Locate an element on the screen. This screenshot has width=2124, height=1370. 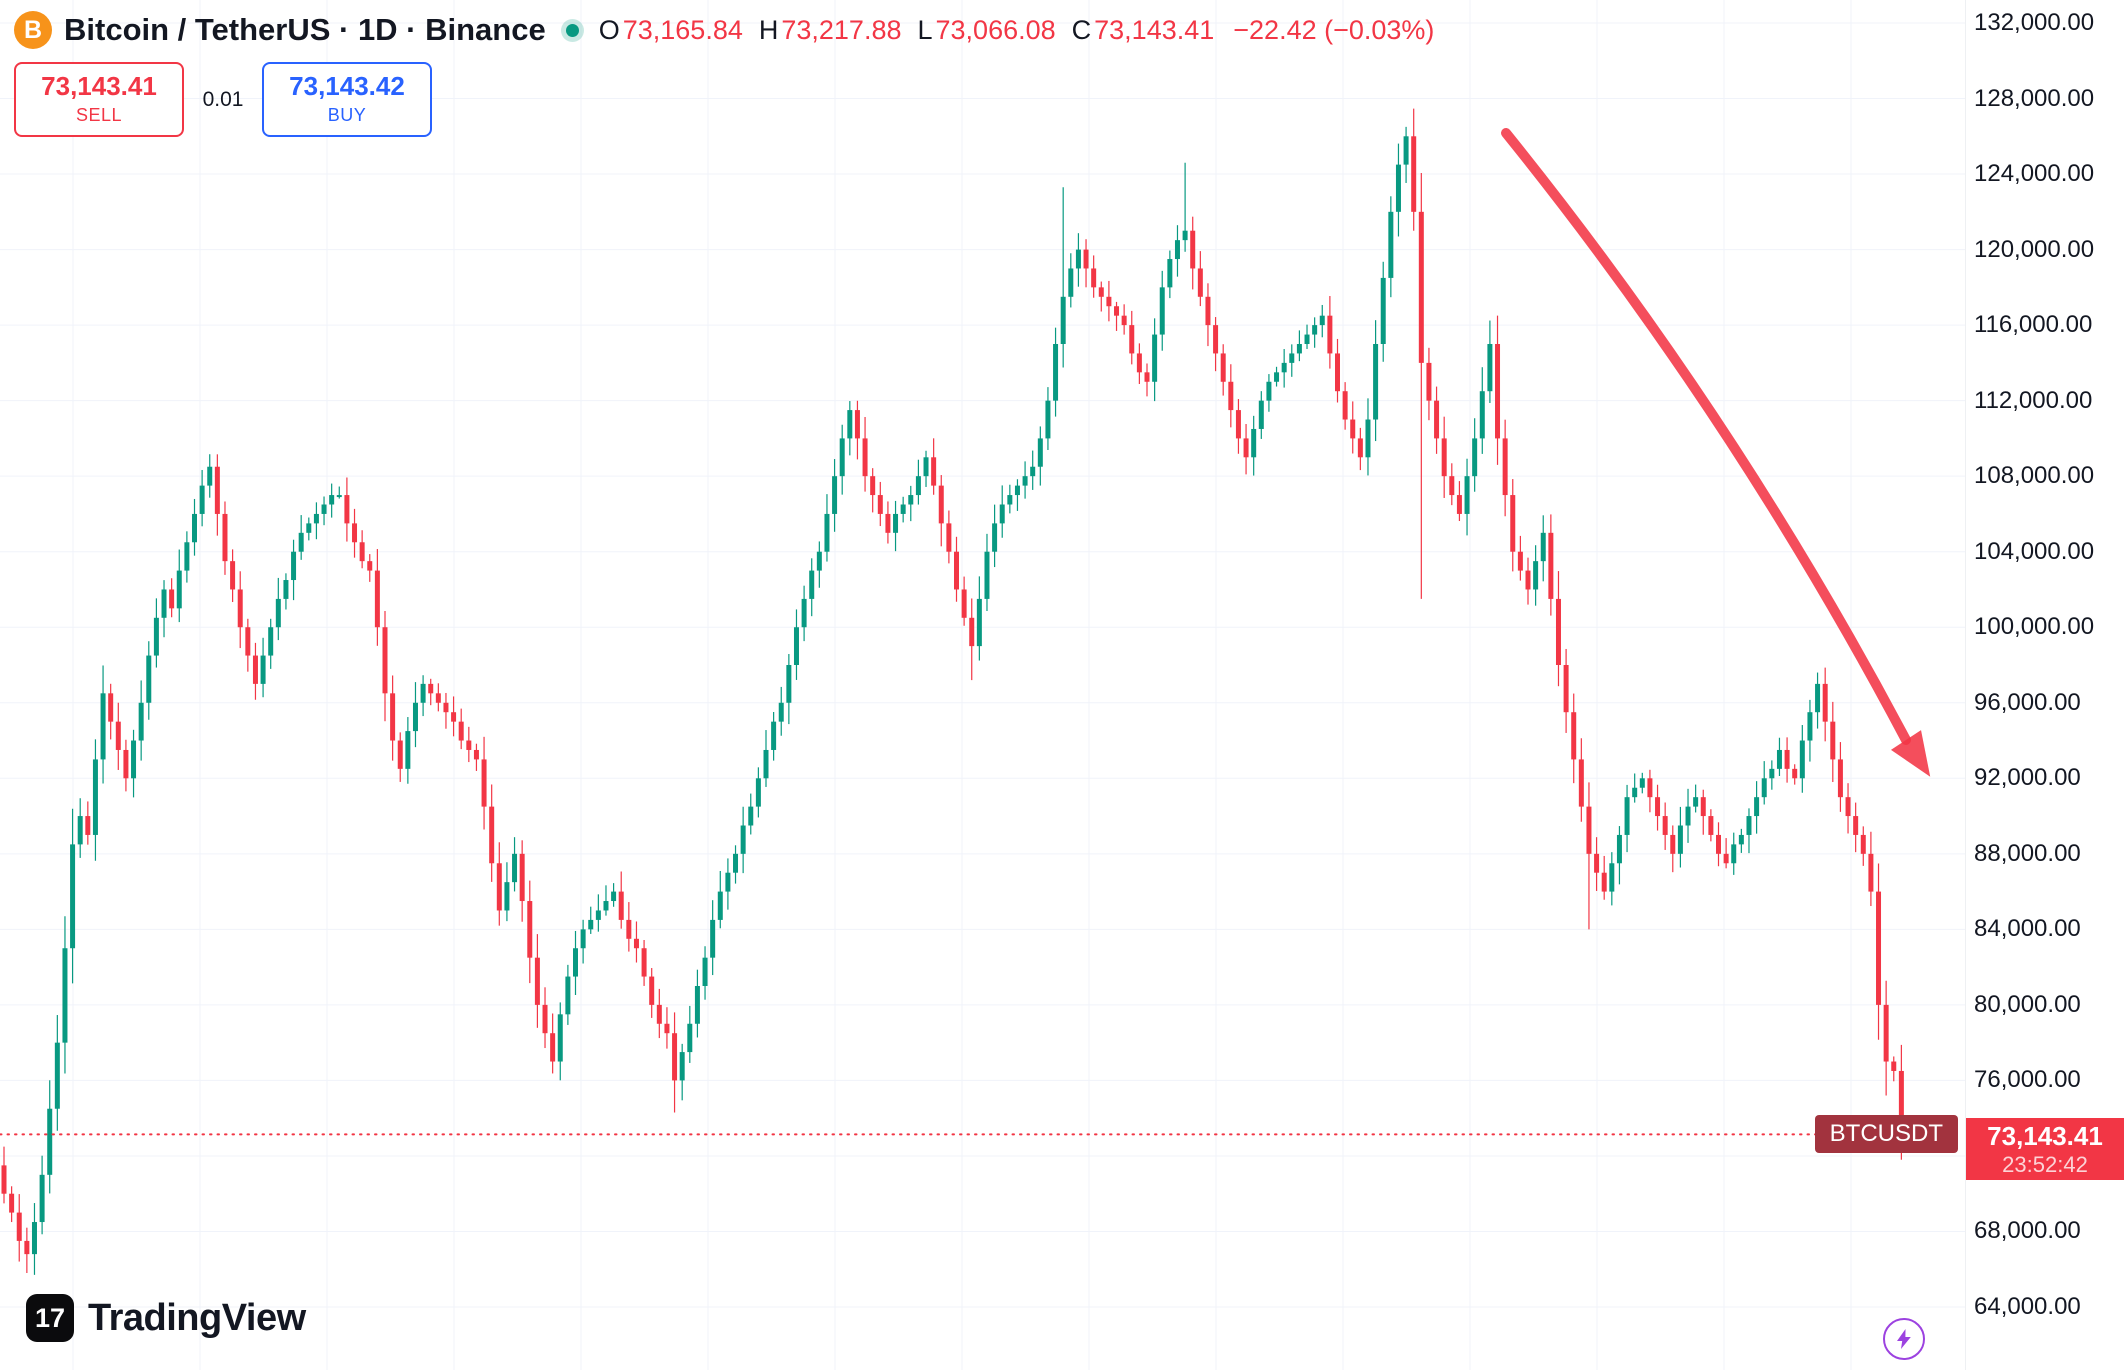
price-axis-label: 112,000.00 is located at coordinates (2033, 400).